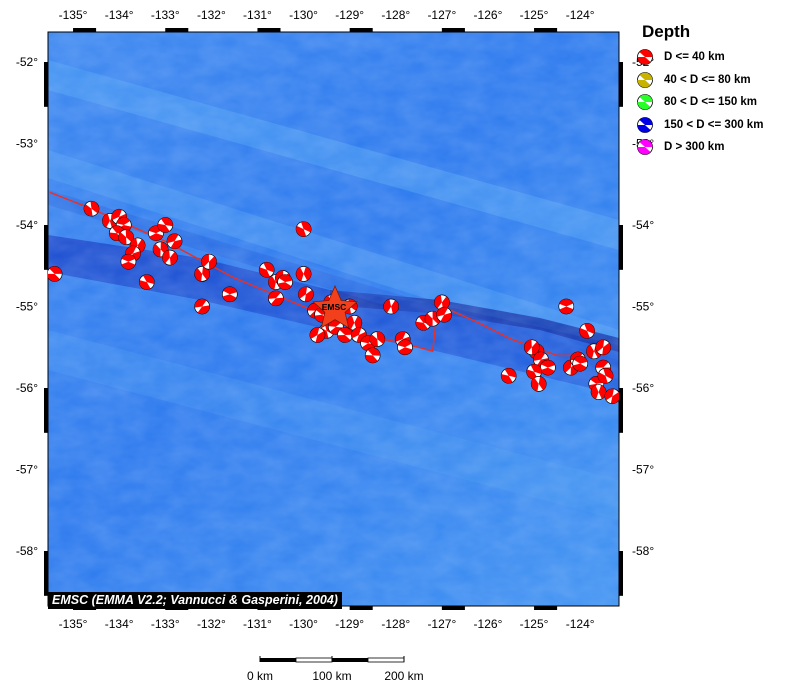 The width and height of the screenshot is (786, 690). Describe the element at coordinates (257, 15) in the screenshot. I see `longitude-tick-label: -131°` at that location.